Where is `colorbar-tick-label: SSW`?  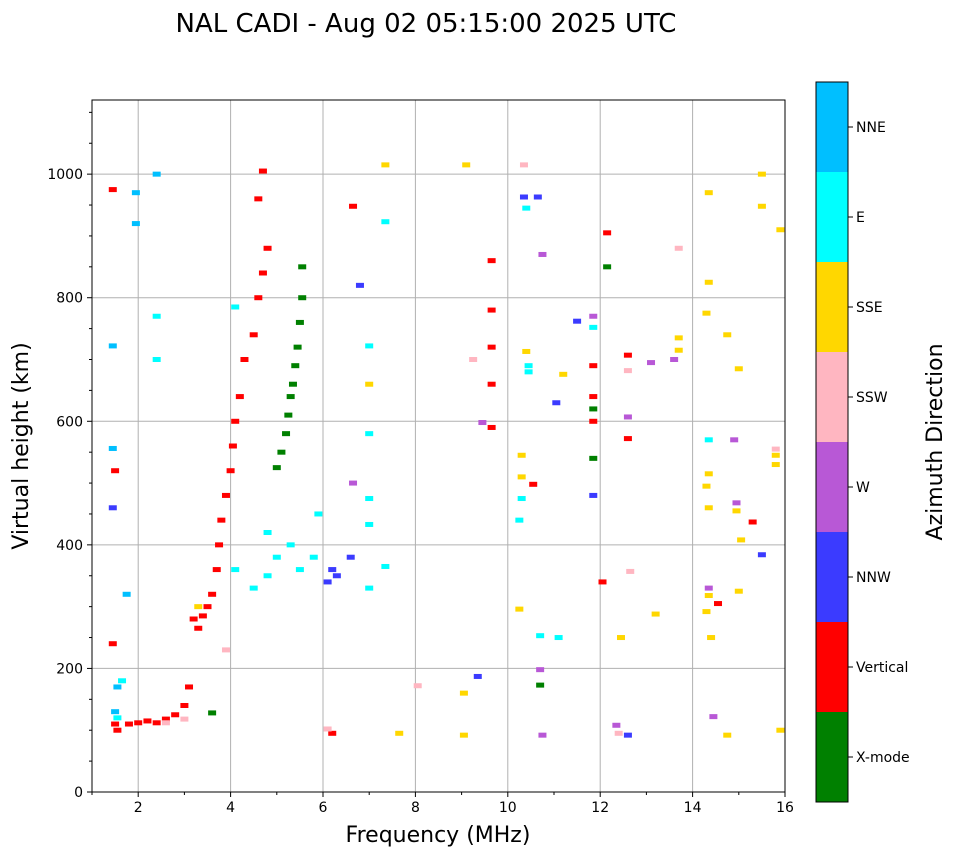 colorbar-tick-label: SSW is located at coordinates (872, 398).